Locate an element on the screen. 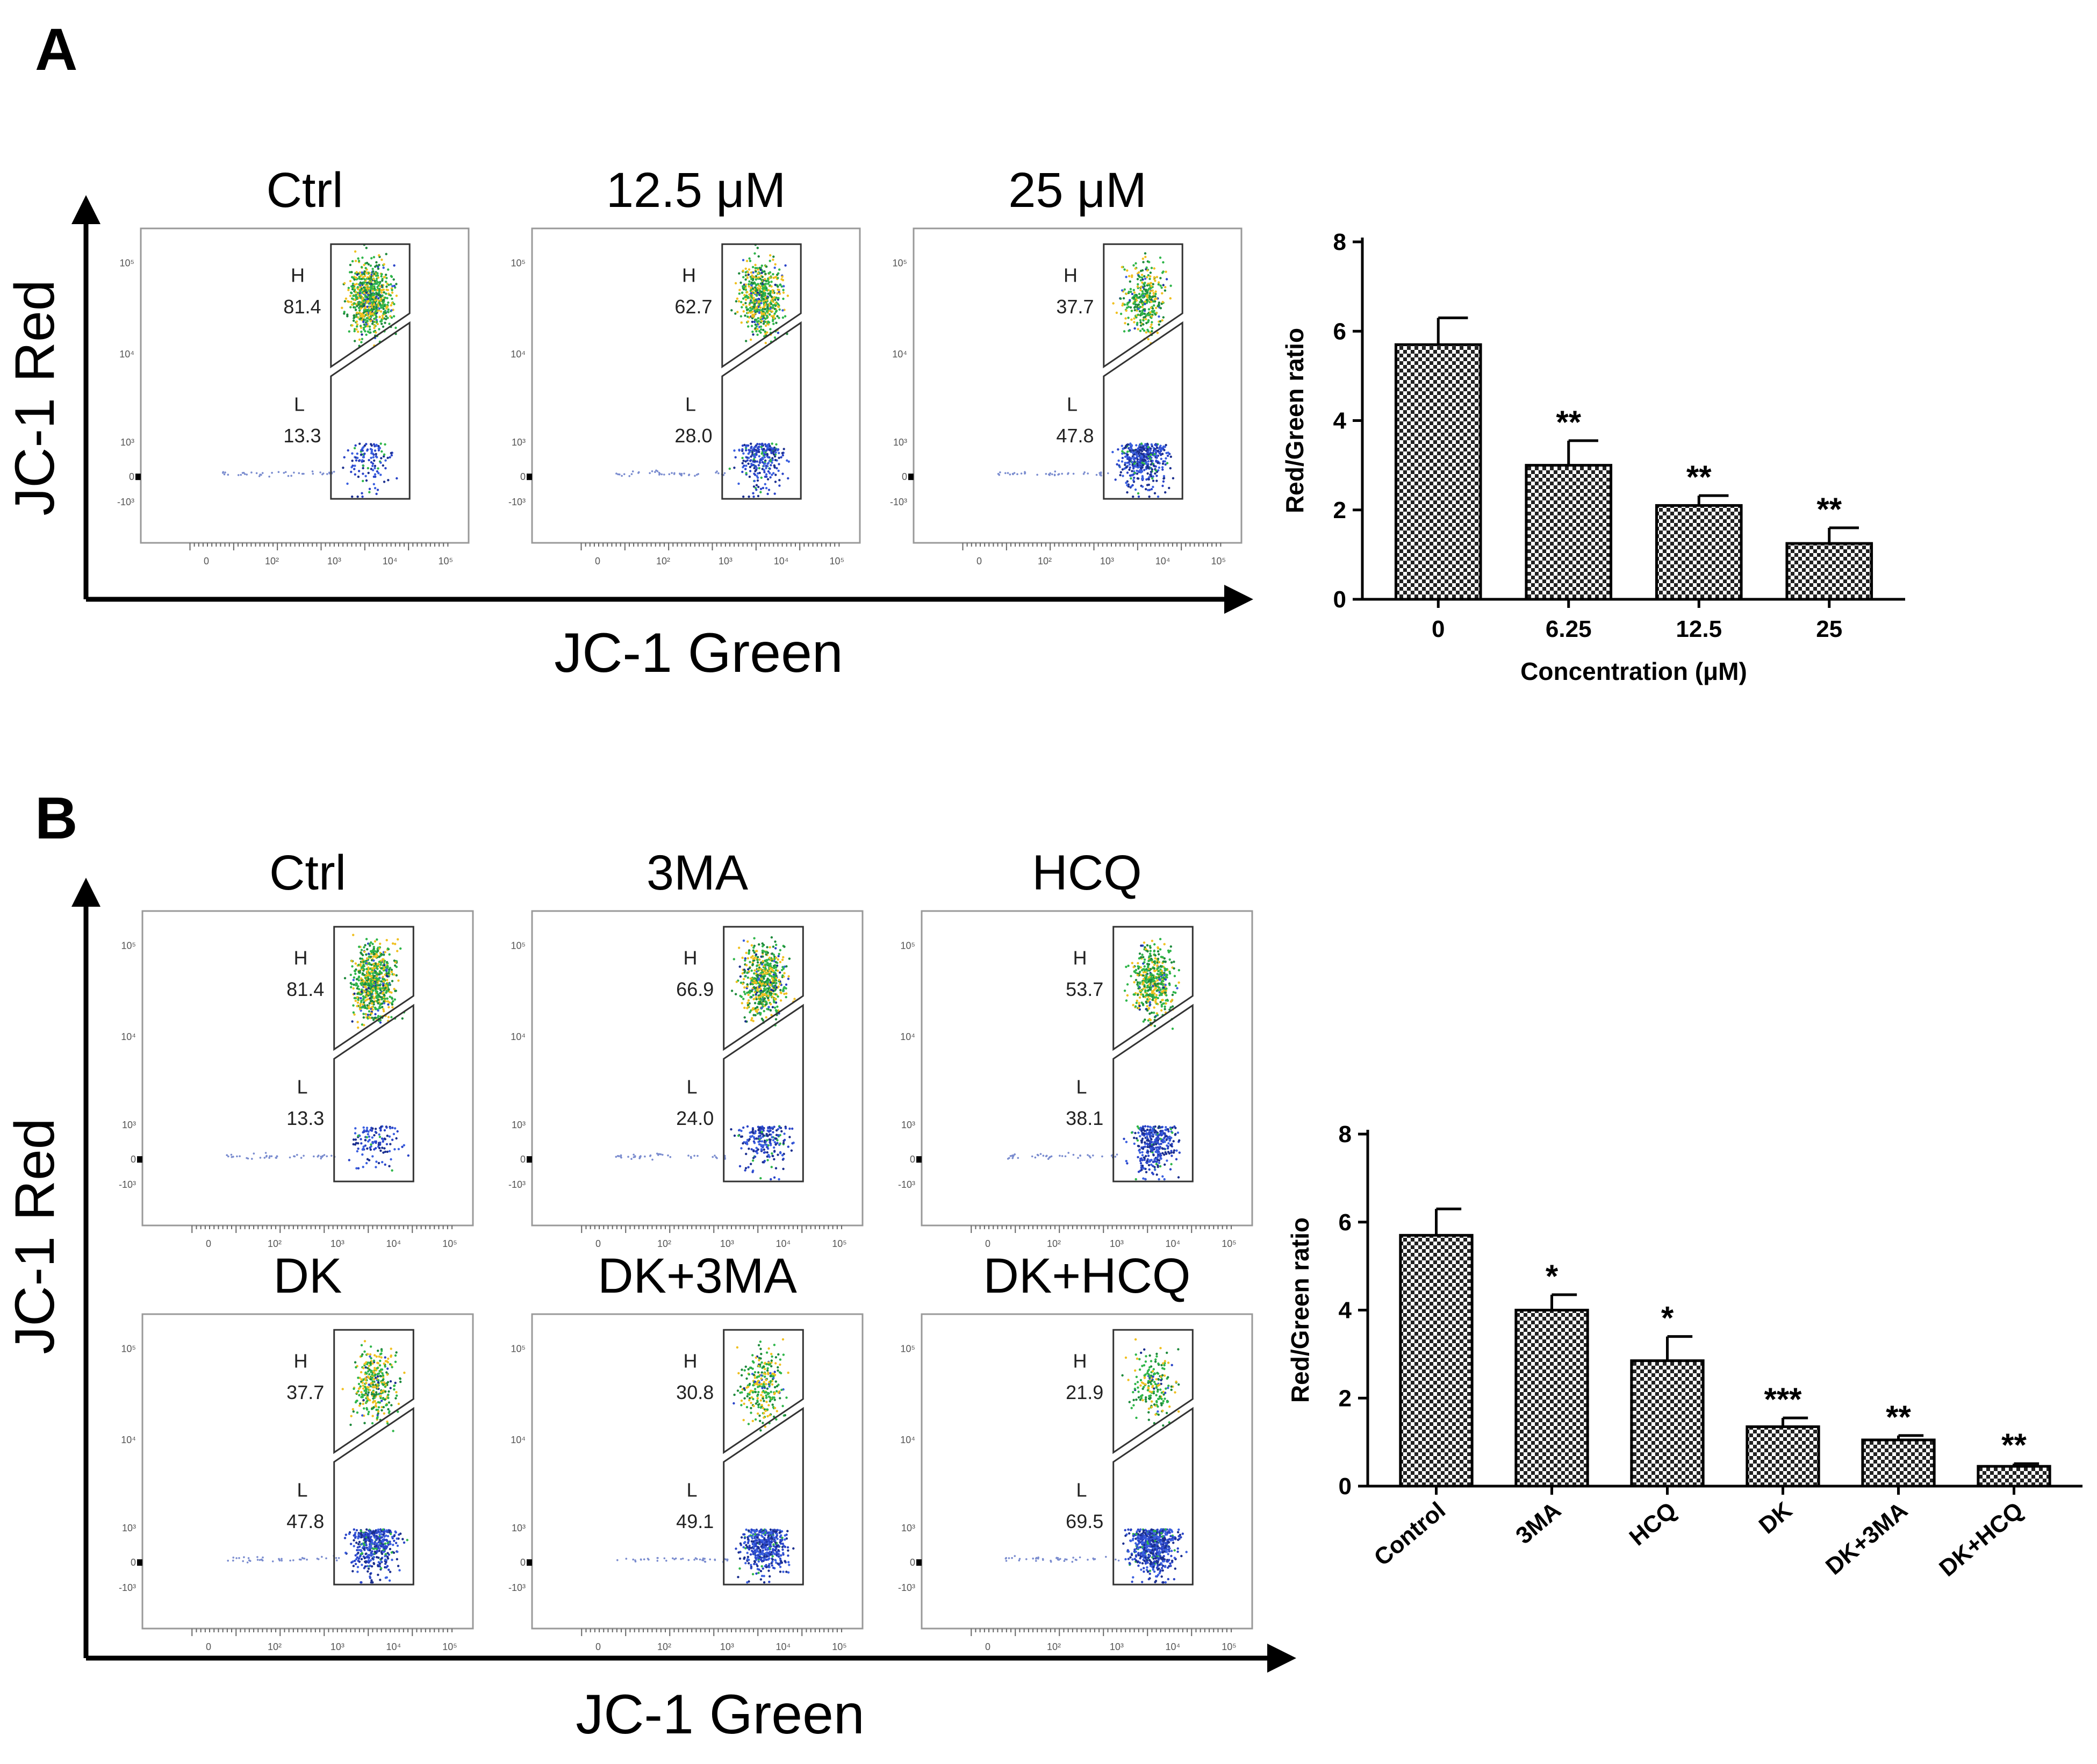 This screenshot has height=1764, width=2097. flow-plot-title: 3MA is located at coordinates (698, 872).